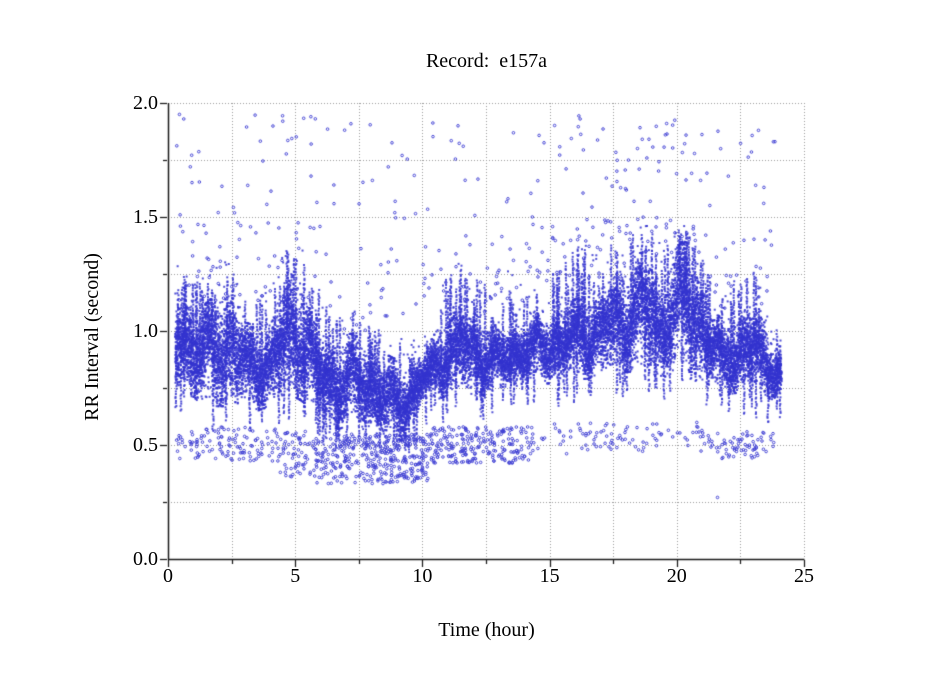 Image resolution: width=949 pixels, height=697 pixels. Describe the element at coordinates (676, 576) in the screenshot. I see `x-tick-label: 20` at that location.